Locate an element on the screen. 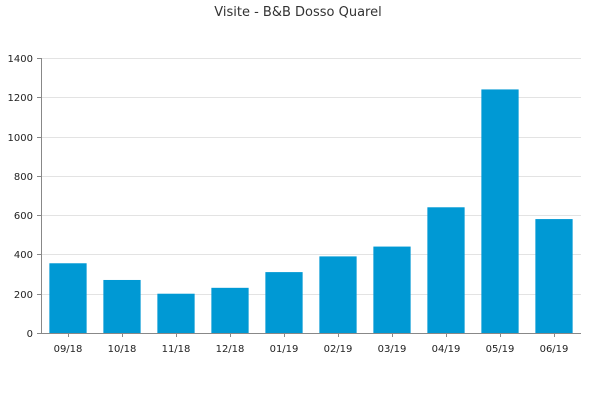 The image size is (600, 400). y-tick-label: 400 is located at coordinates (23, 255).